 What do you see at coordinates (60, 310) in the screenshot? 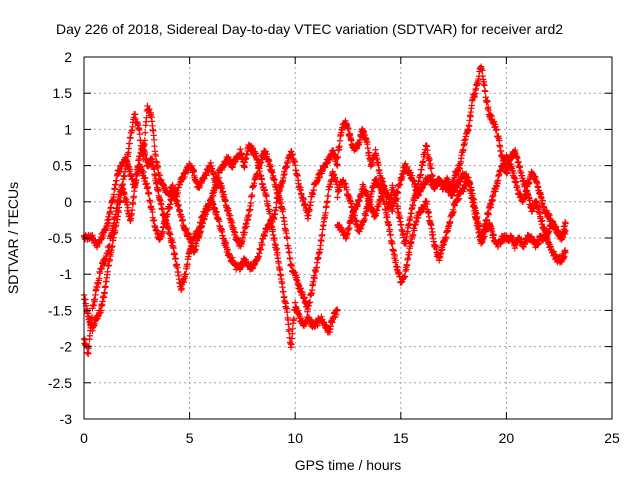
I see `y-tick-label: -1.5` at bounding box center [60, 310].